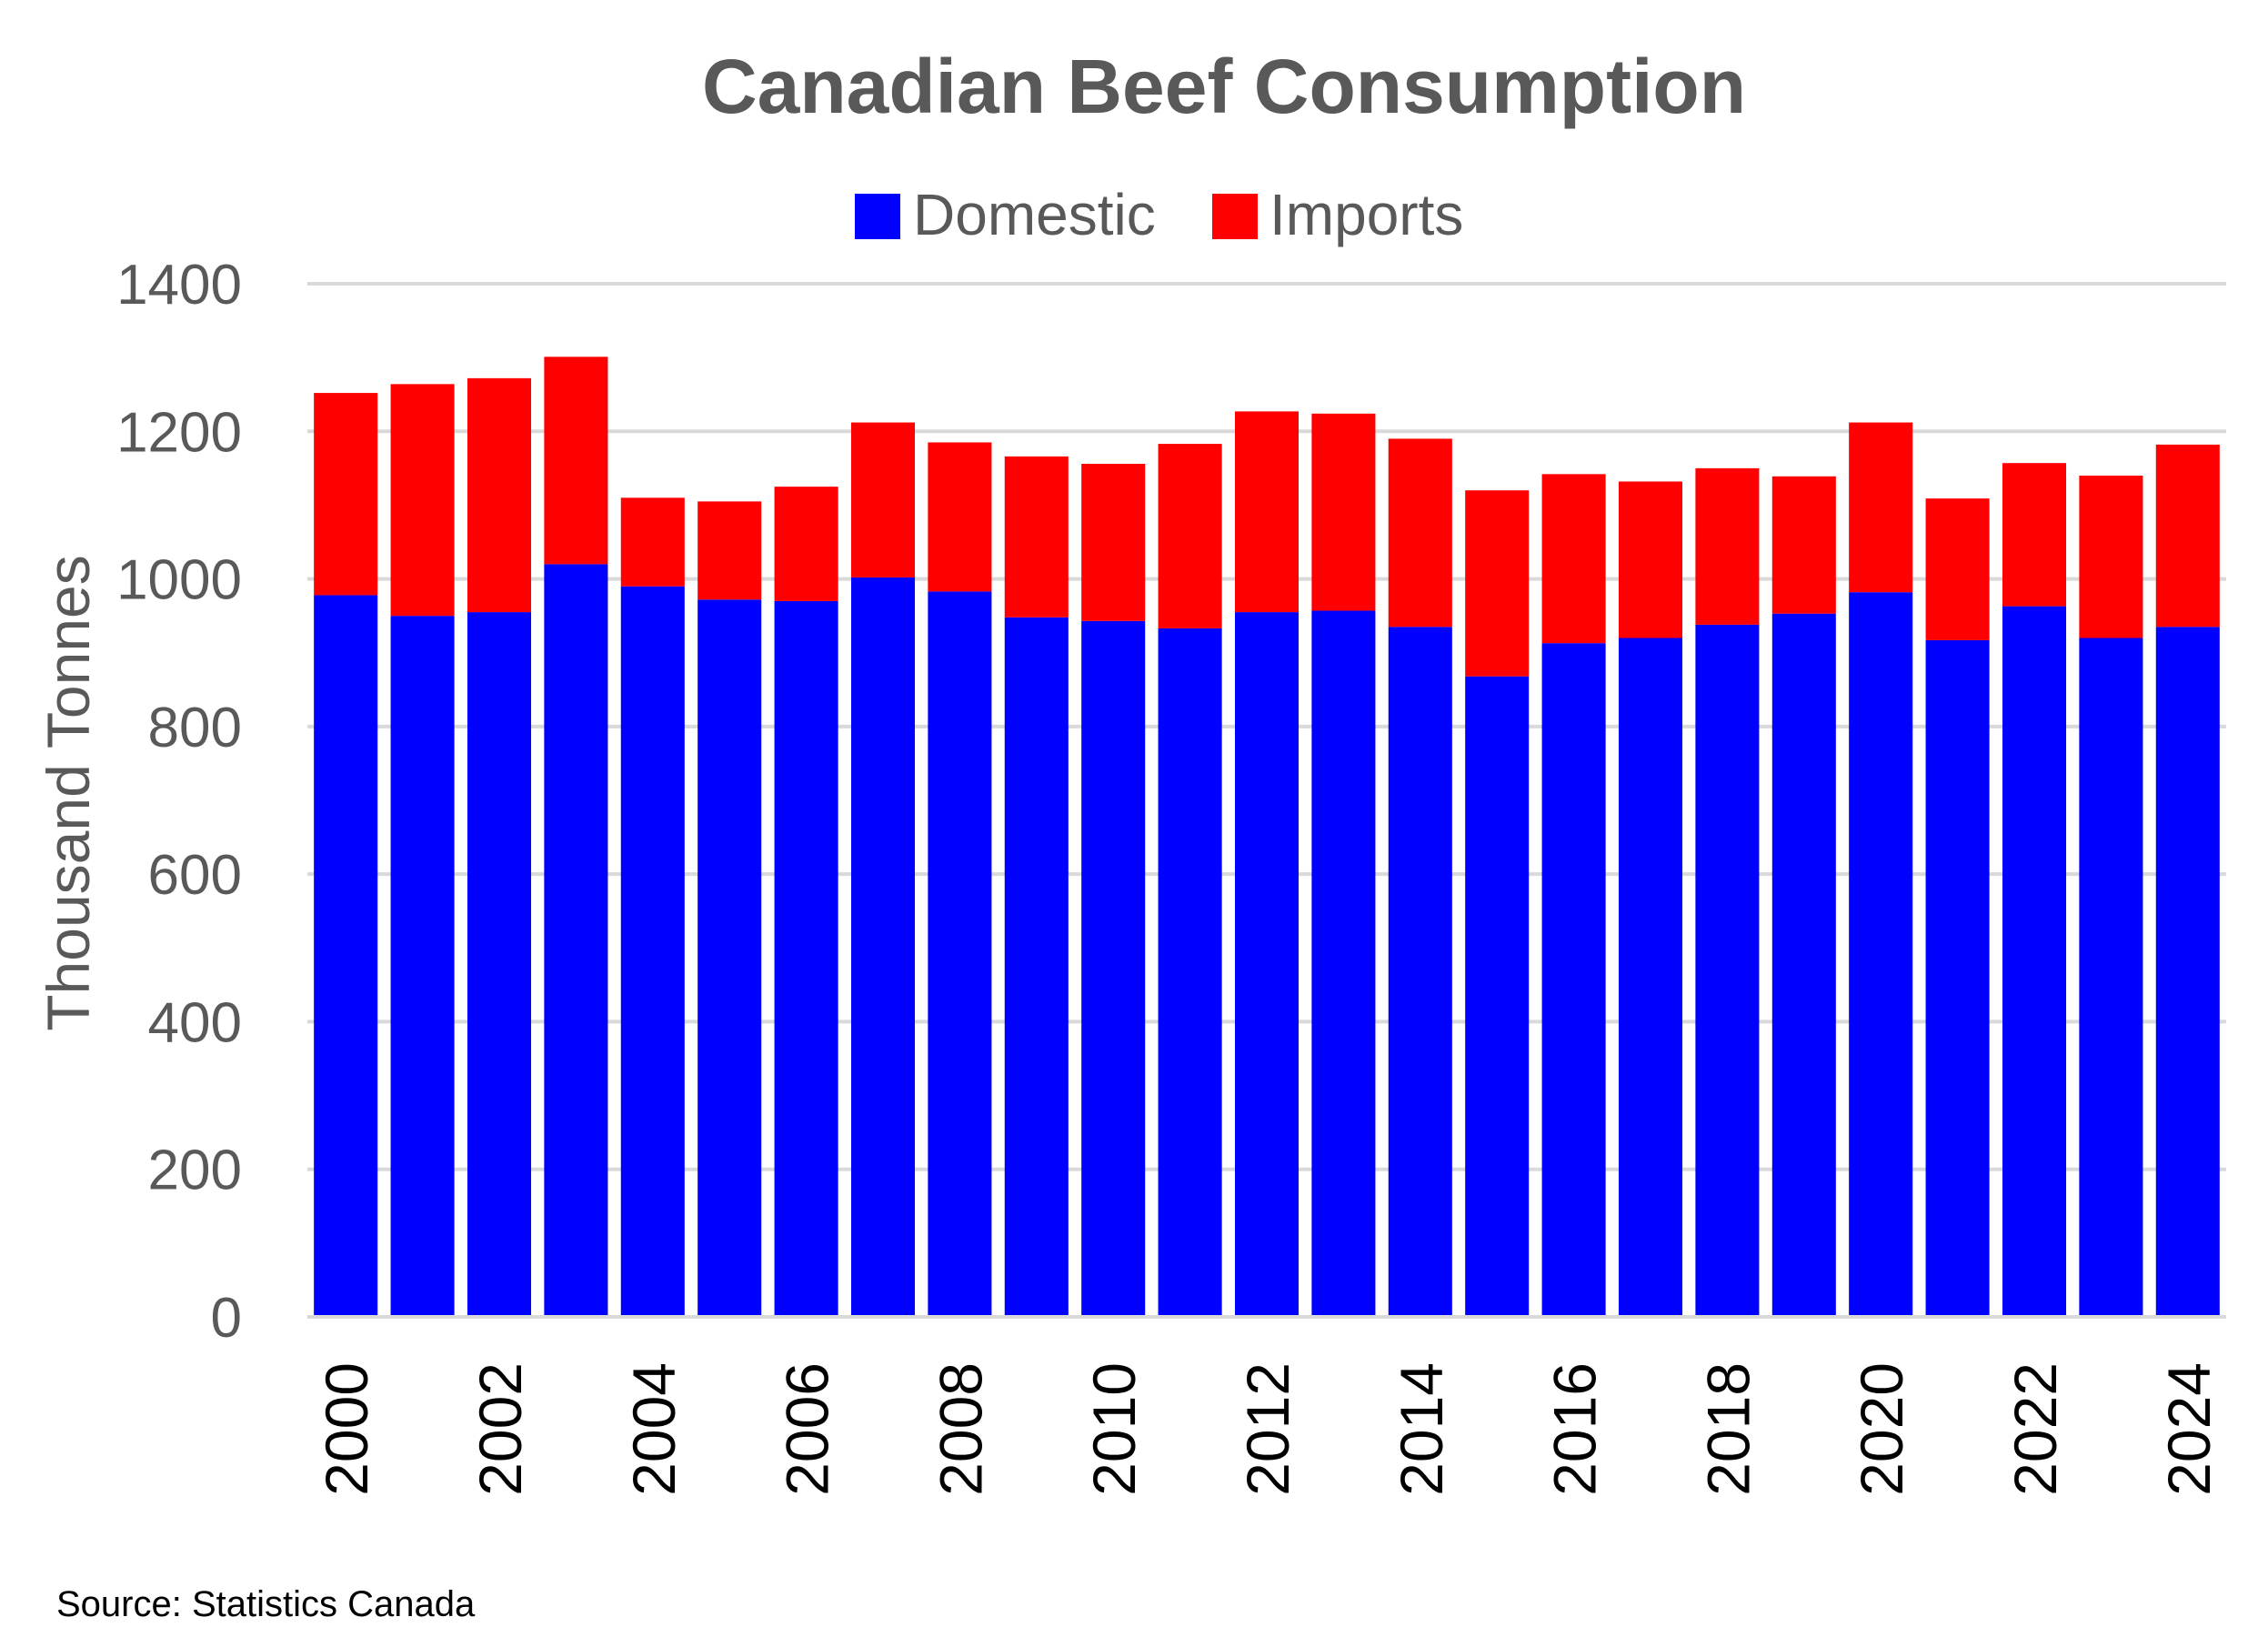 The image size is (2268, 1637). Describe the element at coordinates (1114, 1429) in the screenshot. I see `x-tick-label: 2010` at that location.